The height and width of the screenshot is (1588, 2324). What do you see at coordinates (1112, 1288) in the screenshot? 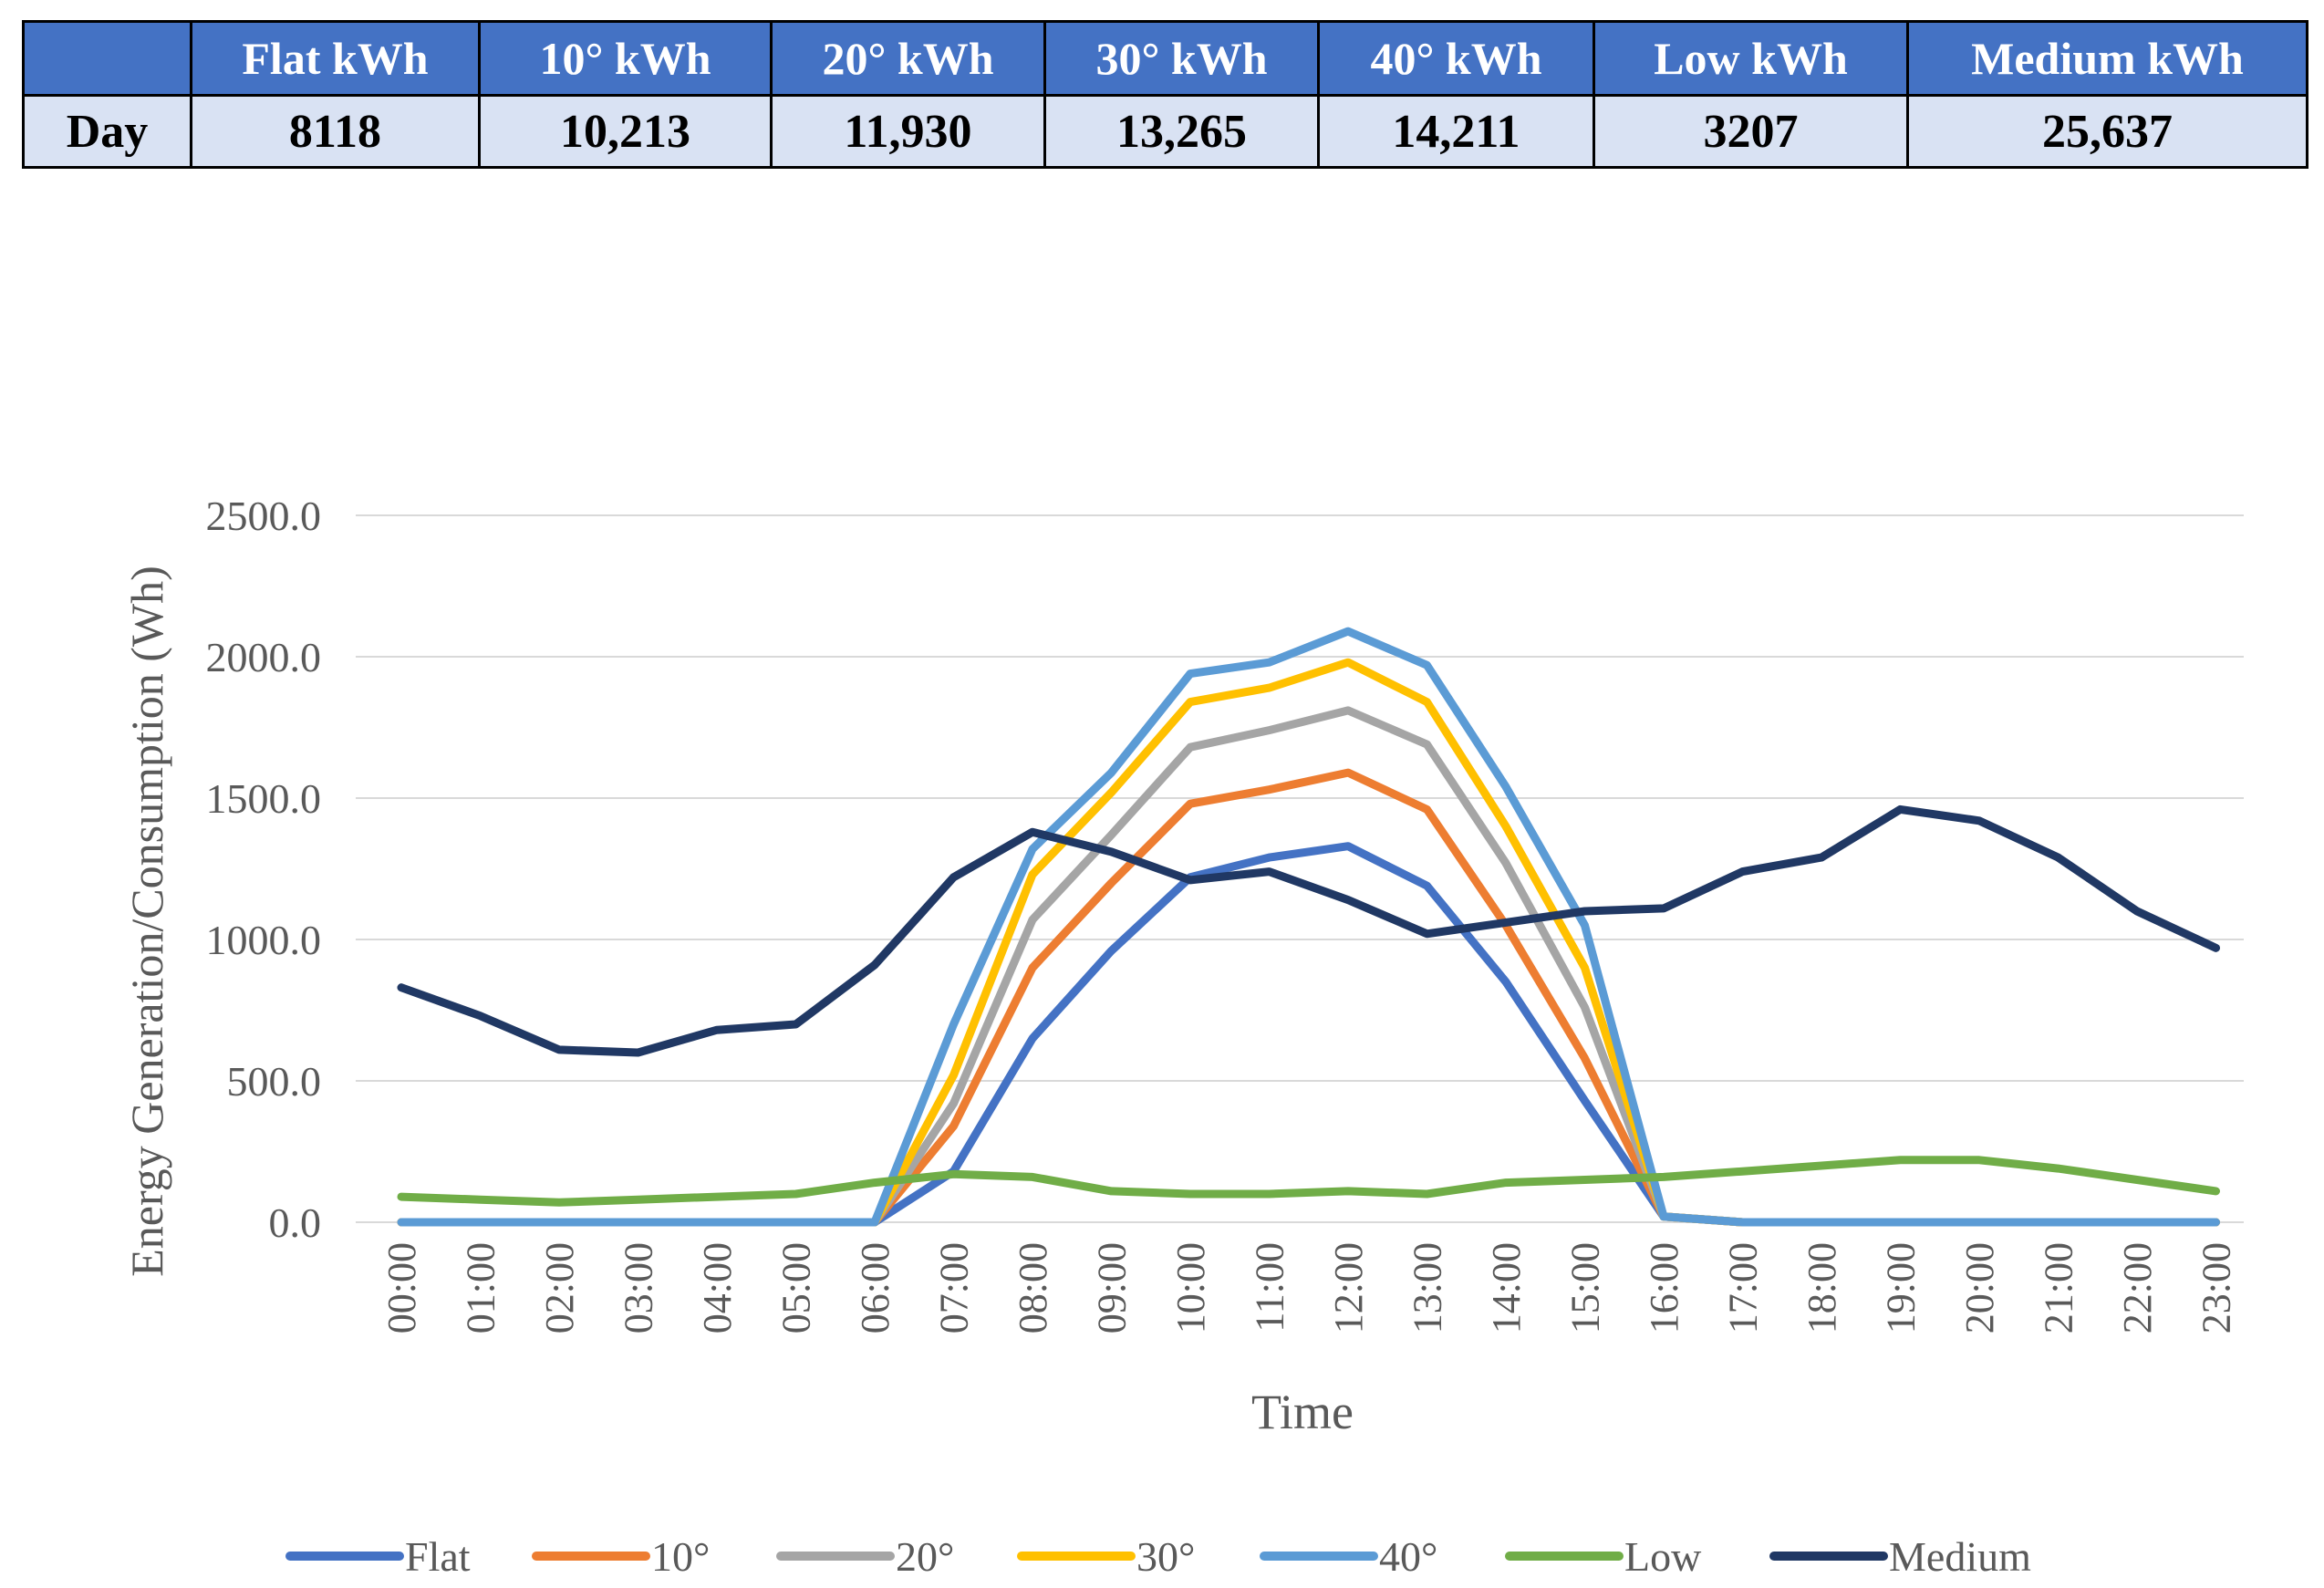
I see `x-tick-label: 09:00` at bounding box center [1112, 1288].